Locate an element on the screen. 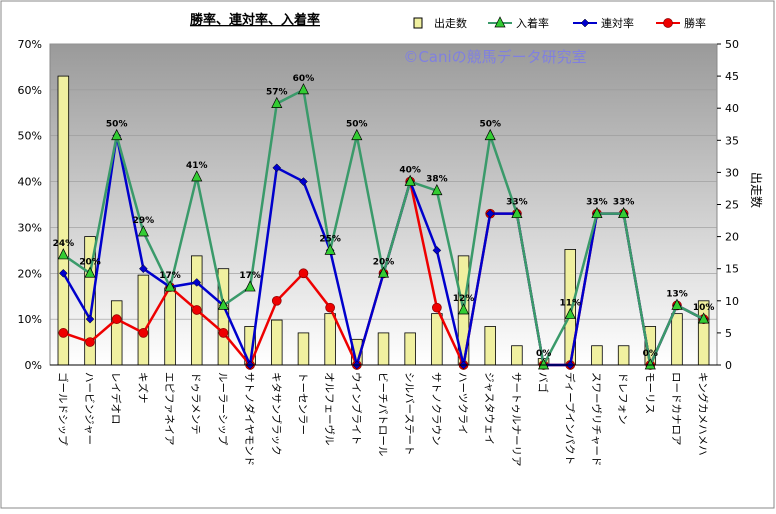 The height and width of the screenshot is (514, 776). x-tick-label: モーリス is located at coordinates (649, 393).